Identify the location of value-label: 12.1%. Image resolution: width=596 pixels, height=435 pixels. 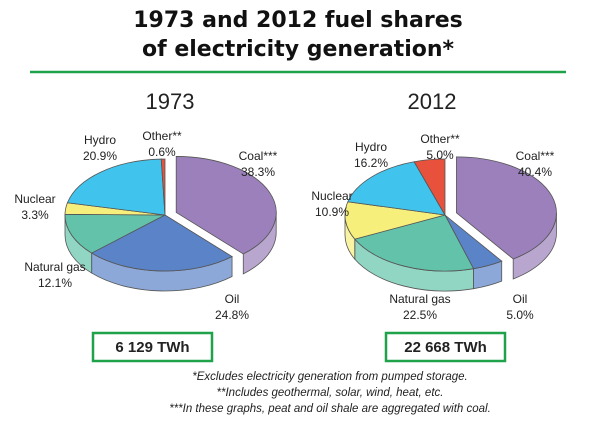
(55, 283).